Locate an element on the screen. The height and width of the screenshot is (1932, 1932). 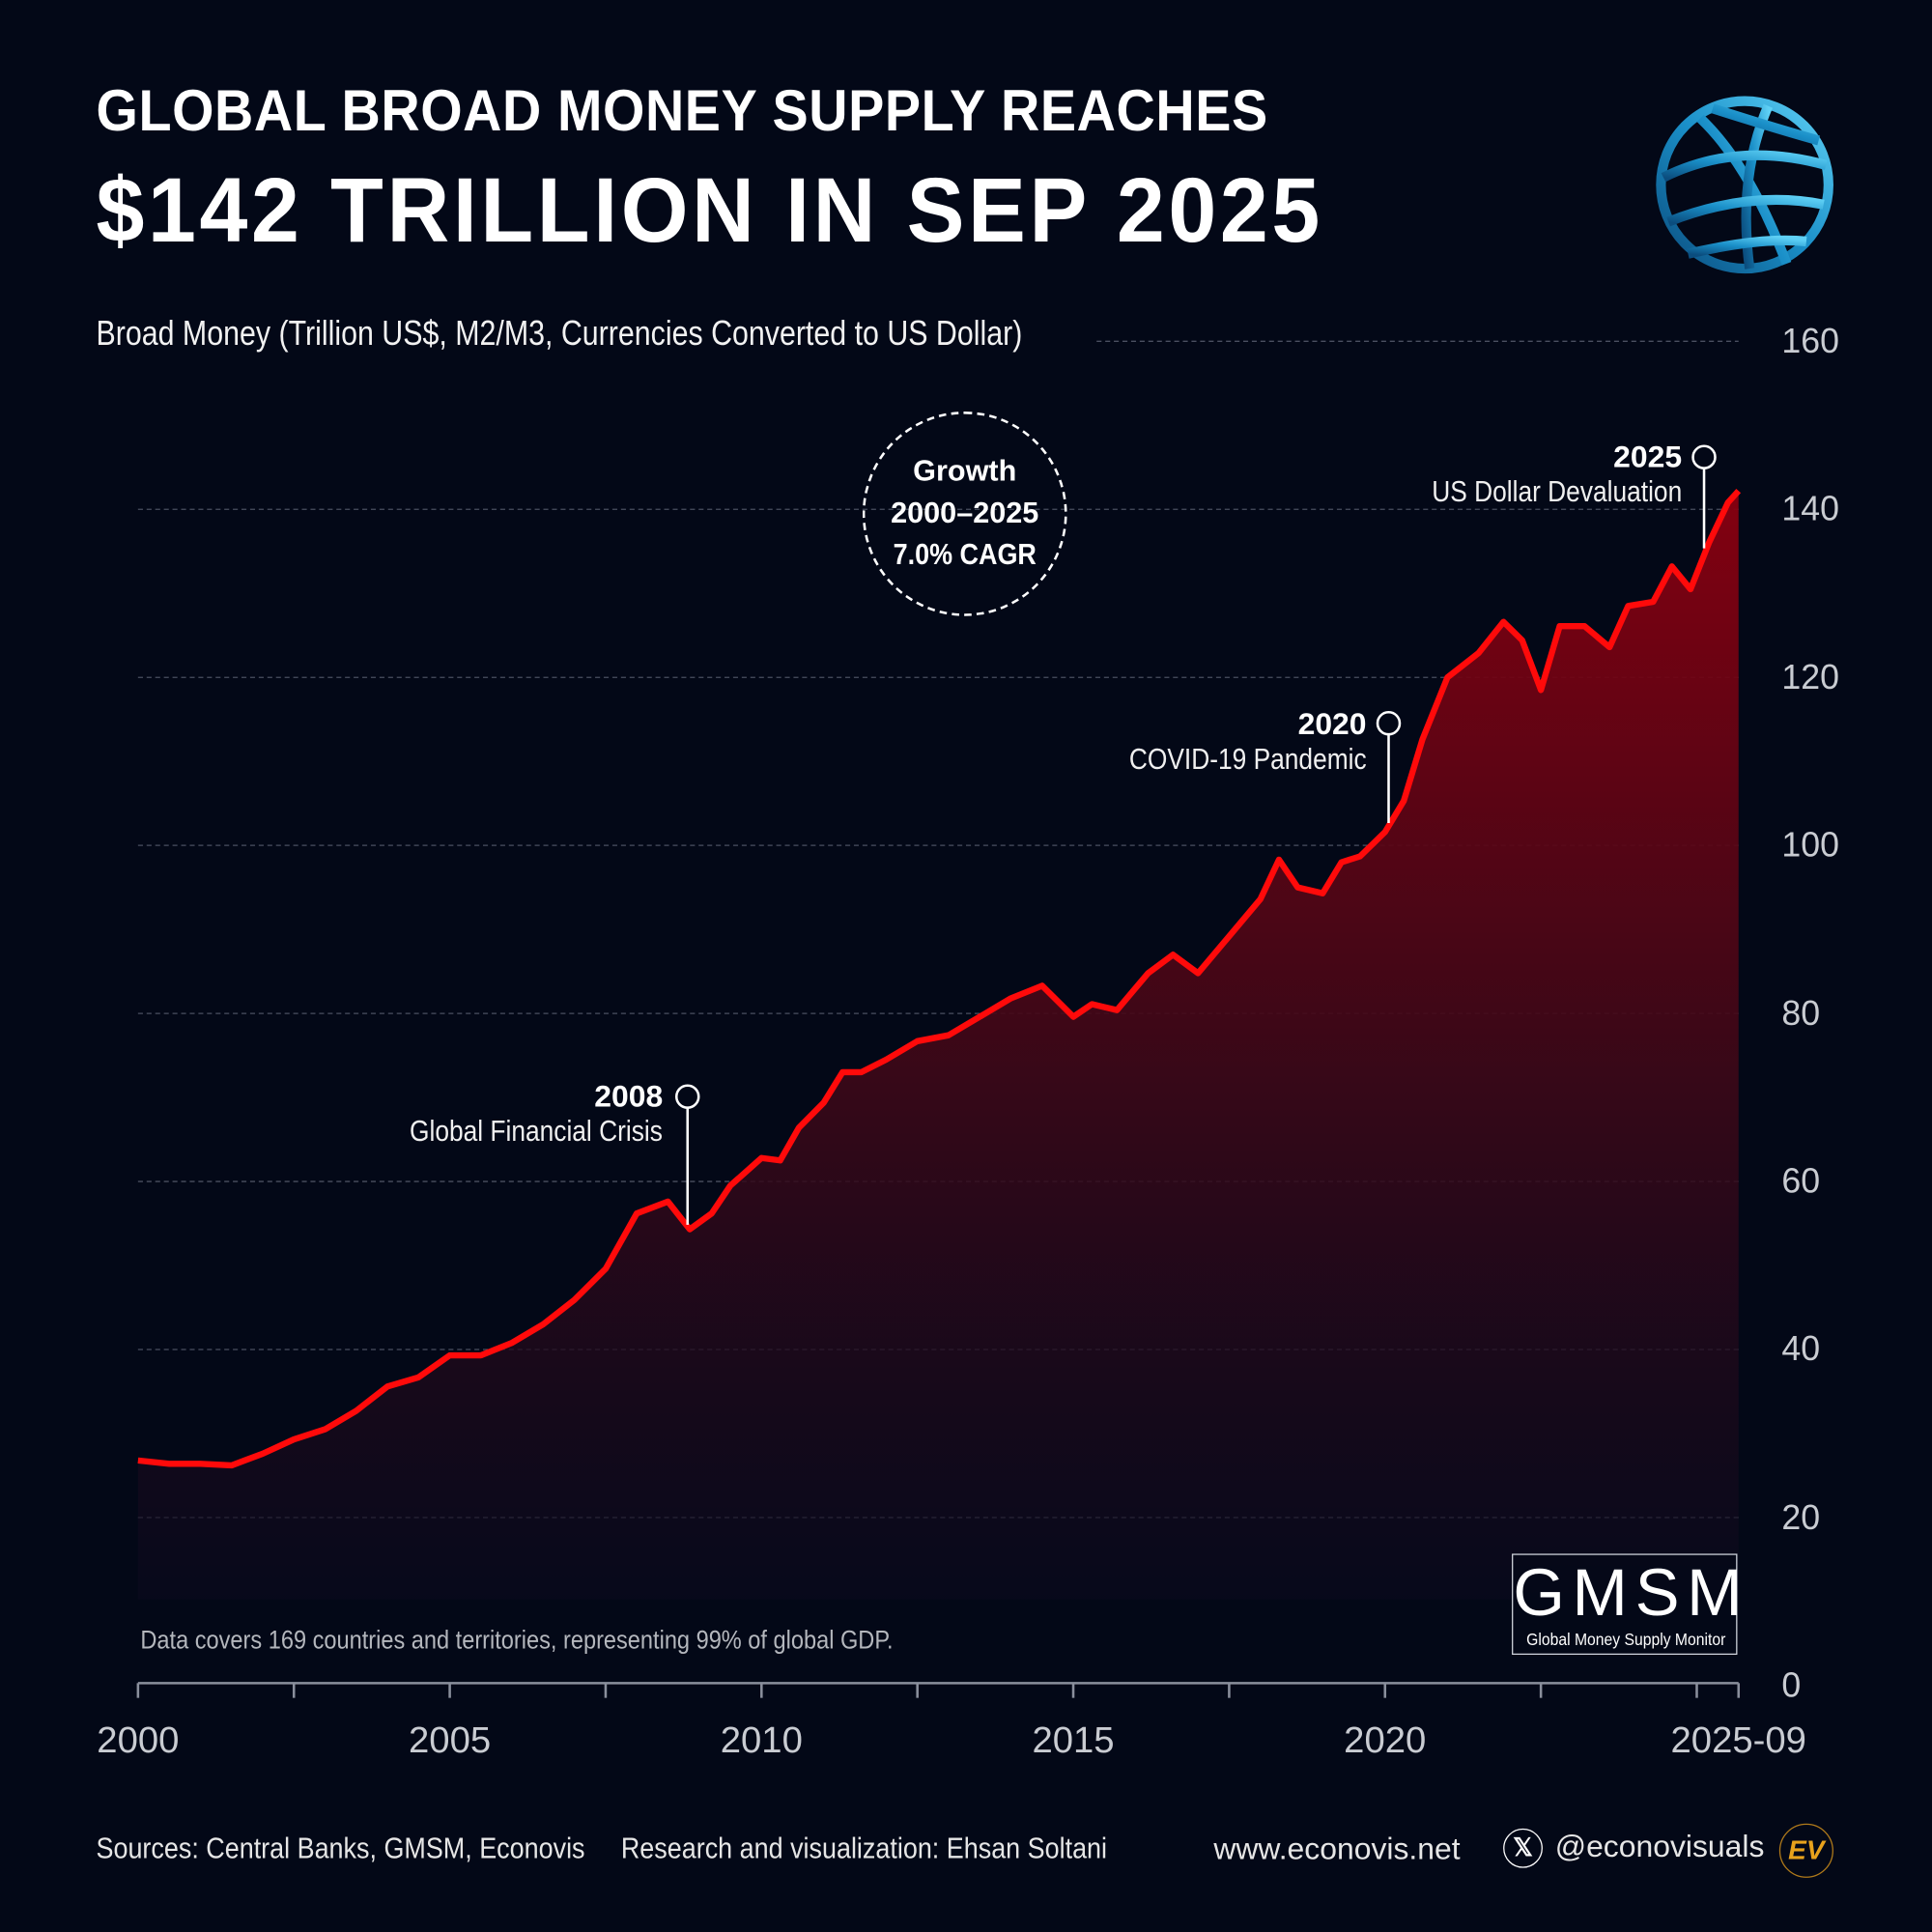
annotation-2020: 2020 COVID-19 Pandemic is located at coordinates (1229, 742).